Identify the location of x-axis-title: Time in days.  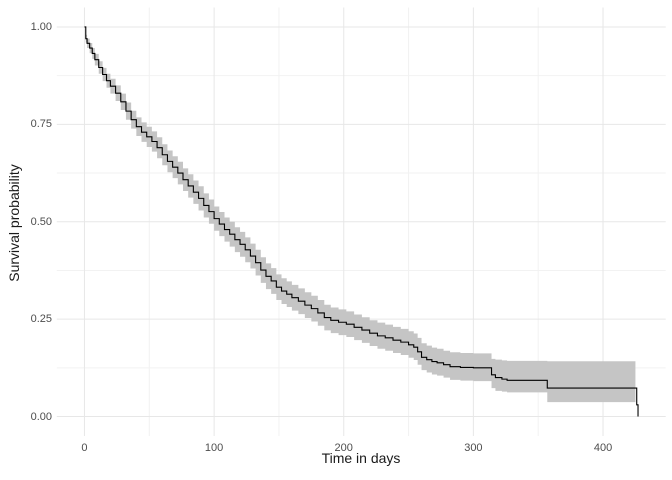
(361, 458).